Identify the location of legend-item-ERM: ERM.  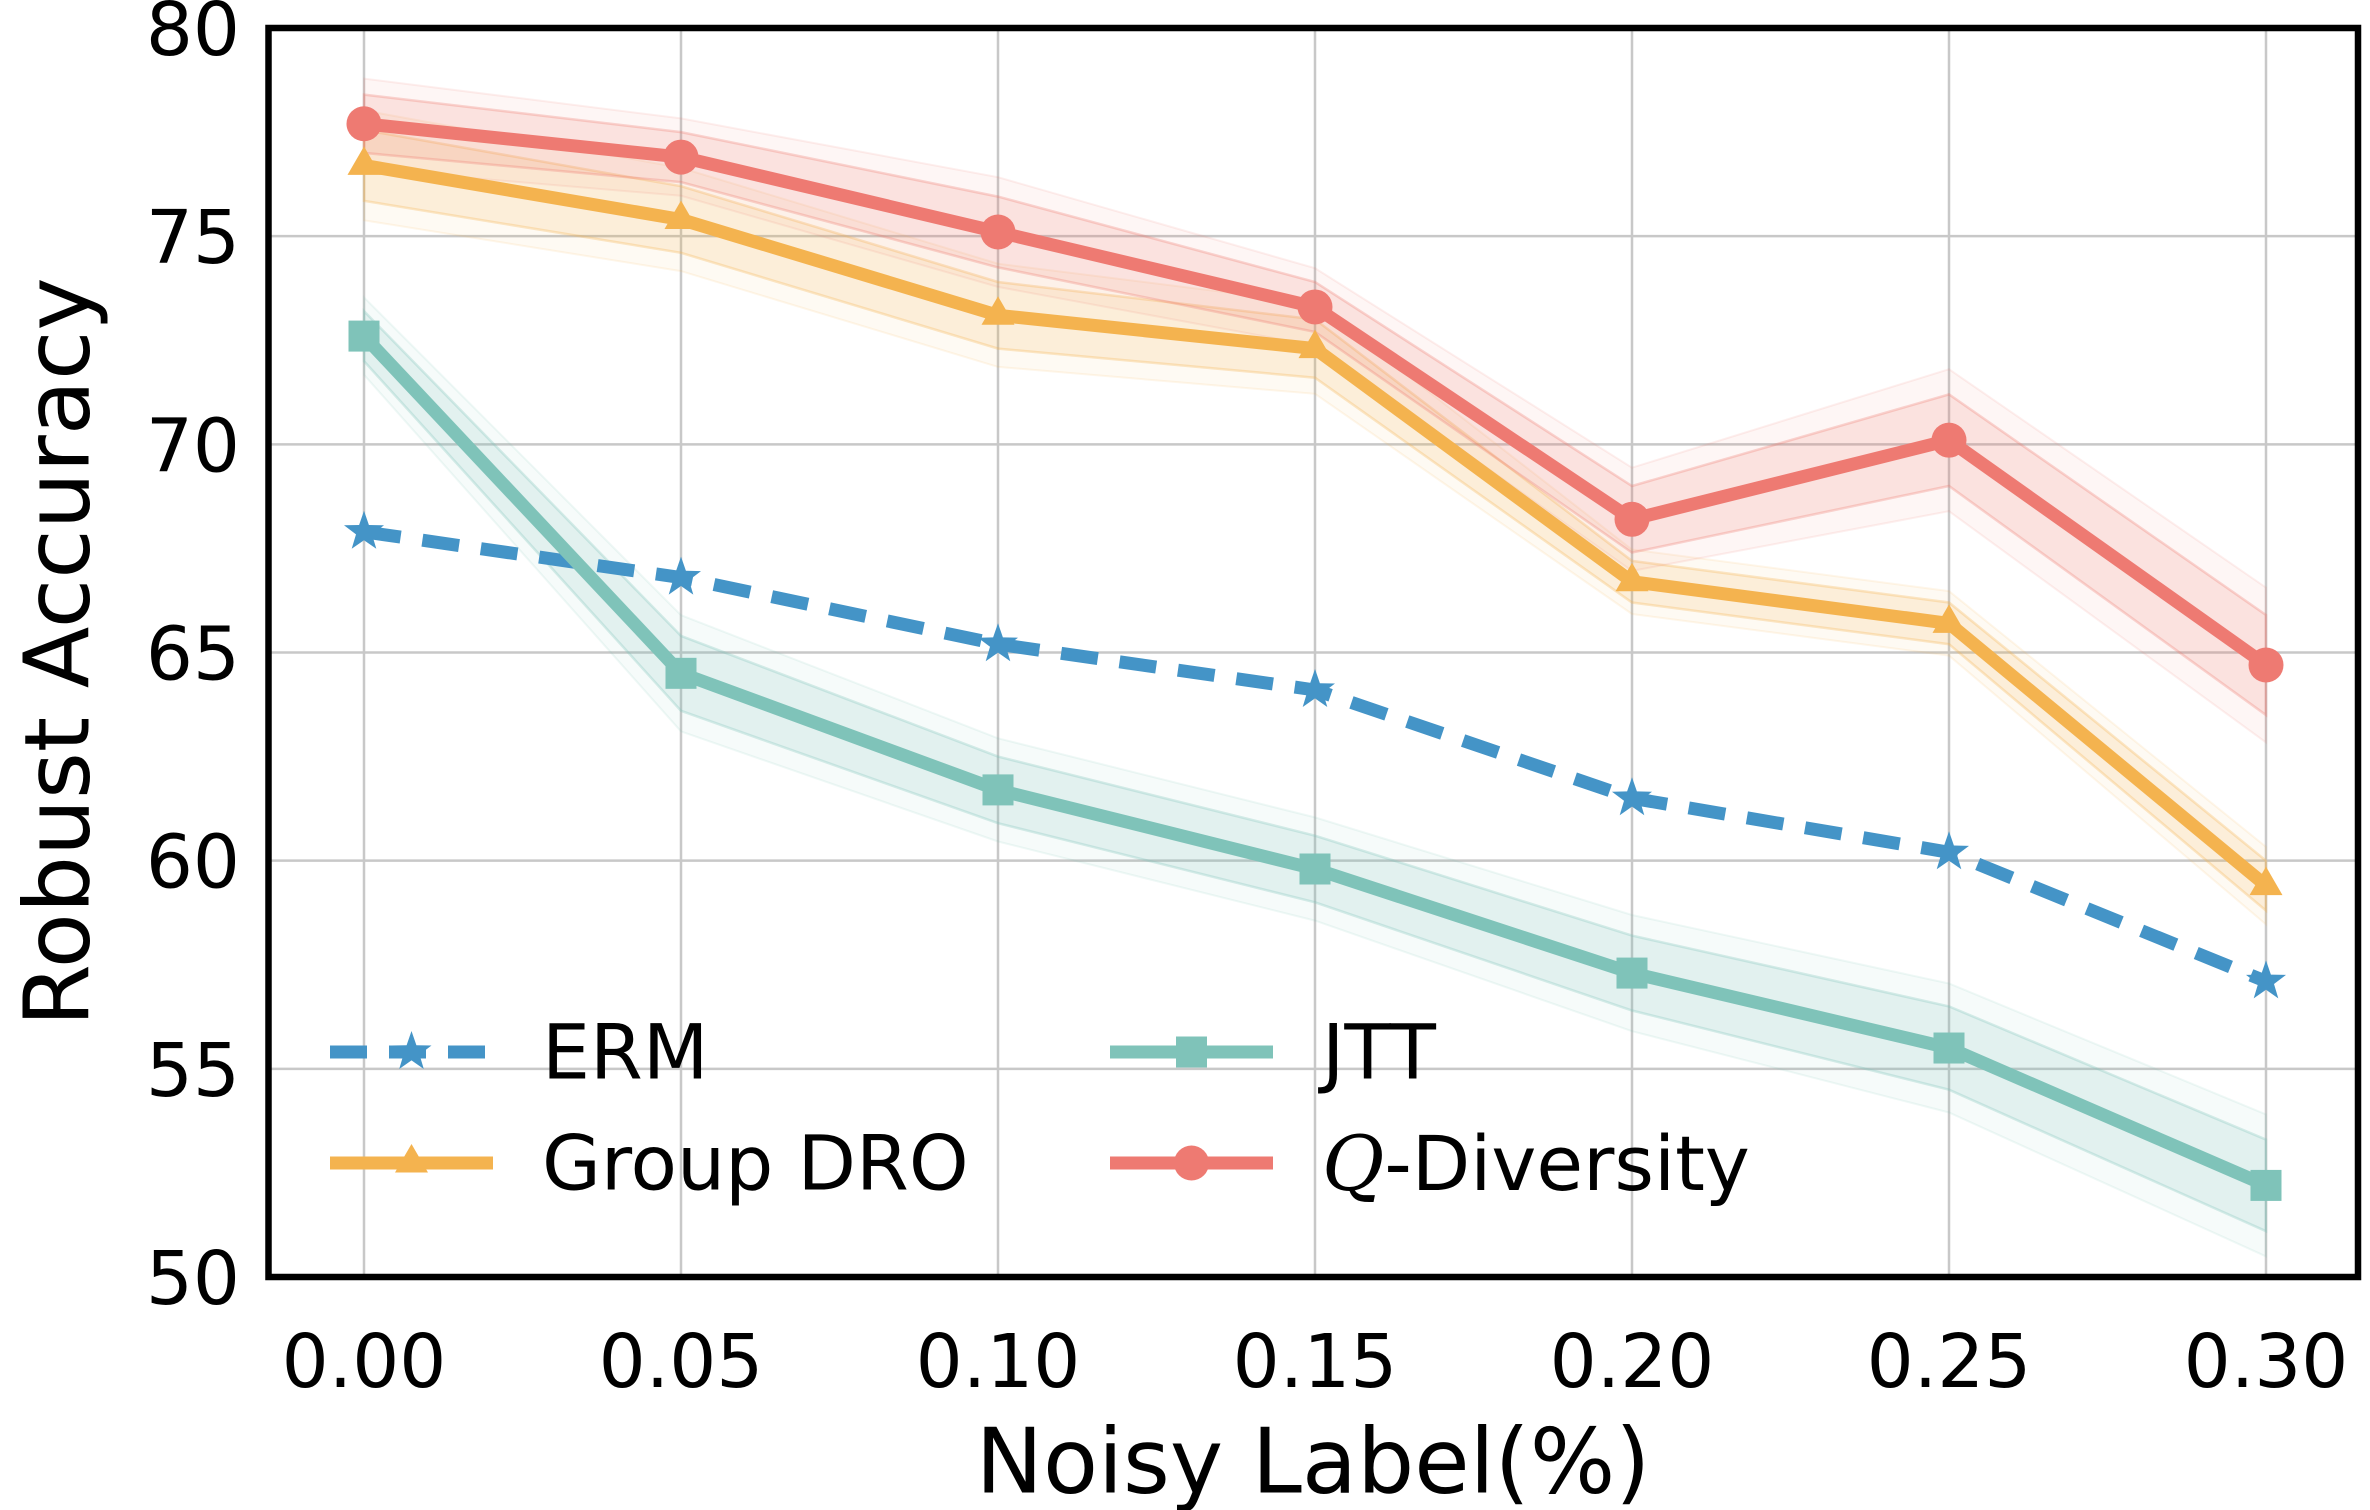
(519, 1052).